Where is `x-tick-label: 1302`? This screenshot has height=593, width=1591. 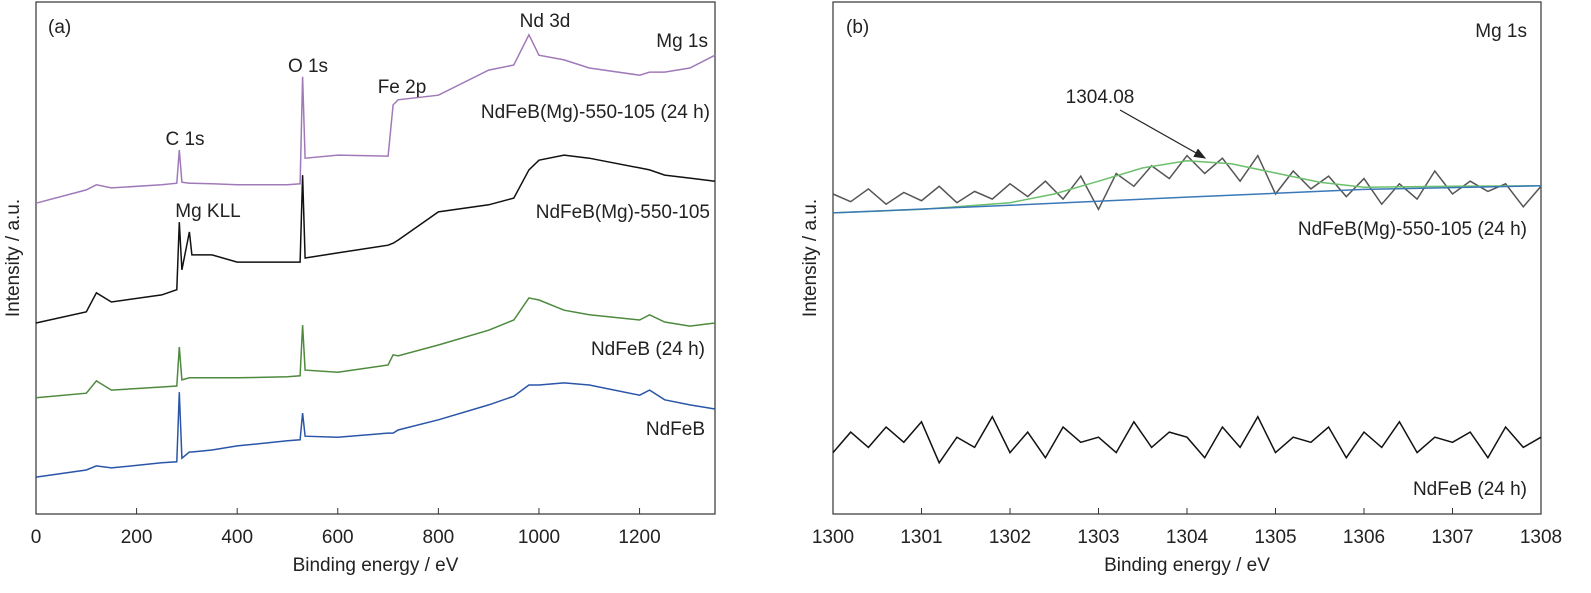 x-tick-label: 1302 is located at coordinates (1010, 537).